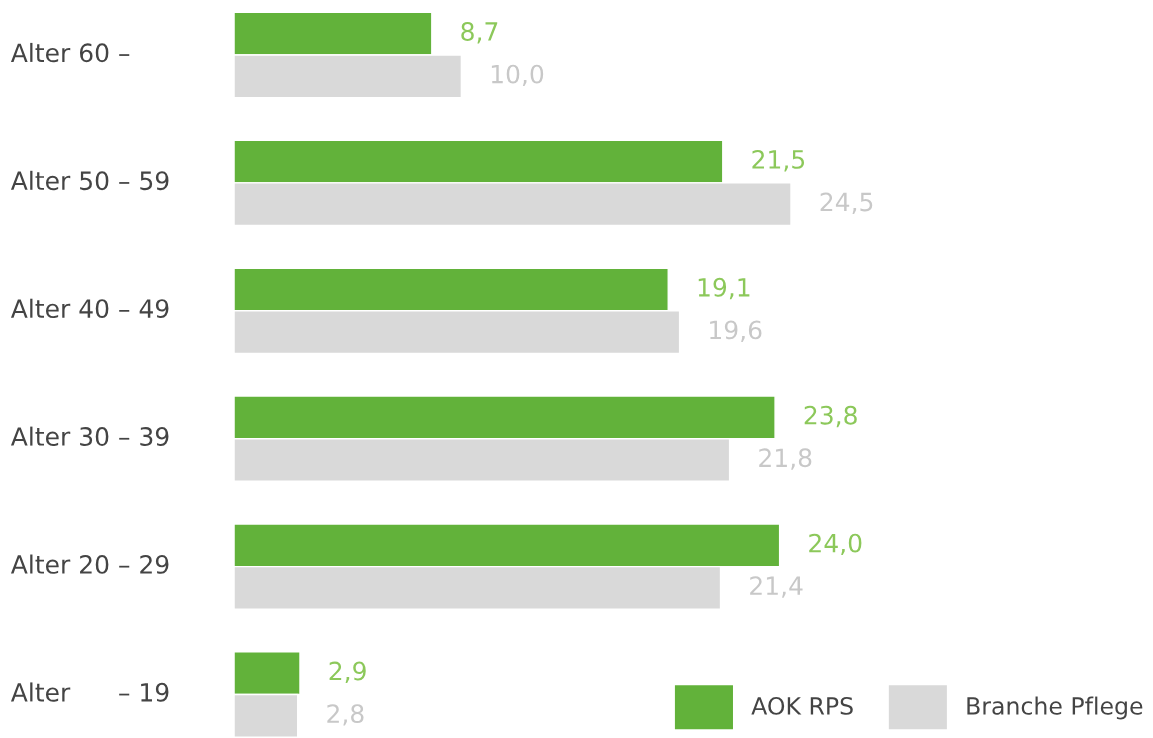 This screenshot has height=738, width=1153. Describe the element at coordinates (479, 33) in the screenshot. I see `data-label: 8,7` at that location.